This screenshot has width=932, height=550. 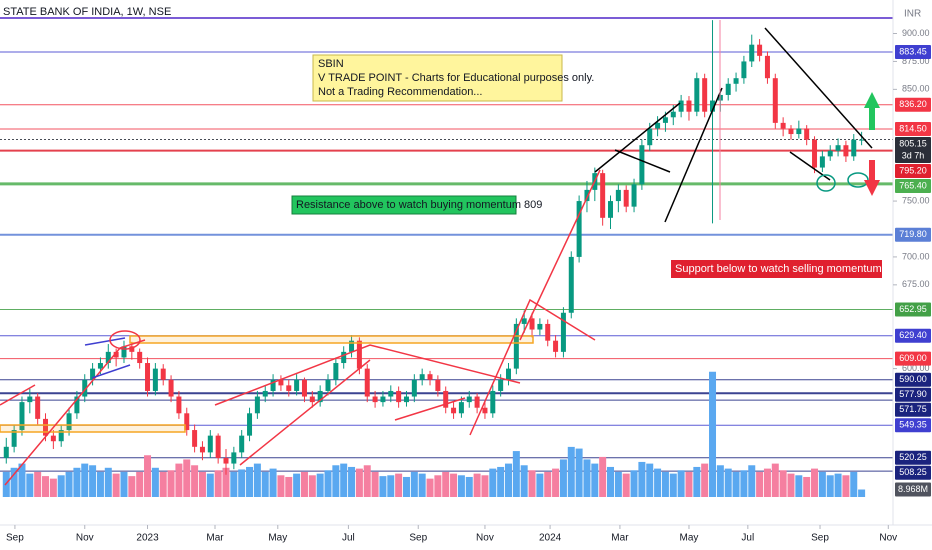 I want to click on support-box, so click(x=776, y=269).